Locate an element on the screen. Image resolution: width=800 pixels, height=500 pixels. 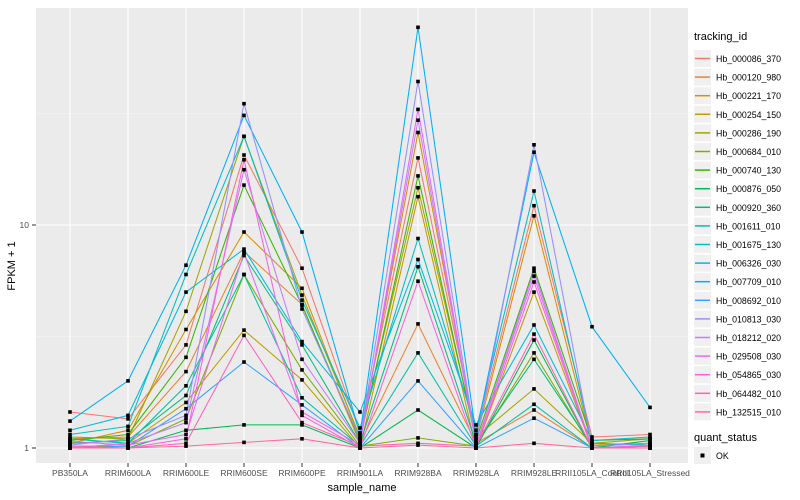
legend-item-label: Hb_029508_030 is located at coordinates (748, 357).